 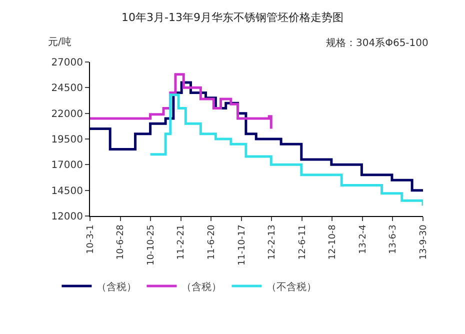 What do you see at coordinates (303, 242) in the screenshot?
I see `x-tick-label: 12-6-11` at bounding box center [303, 242].